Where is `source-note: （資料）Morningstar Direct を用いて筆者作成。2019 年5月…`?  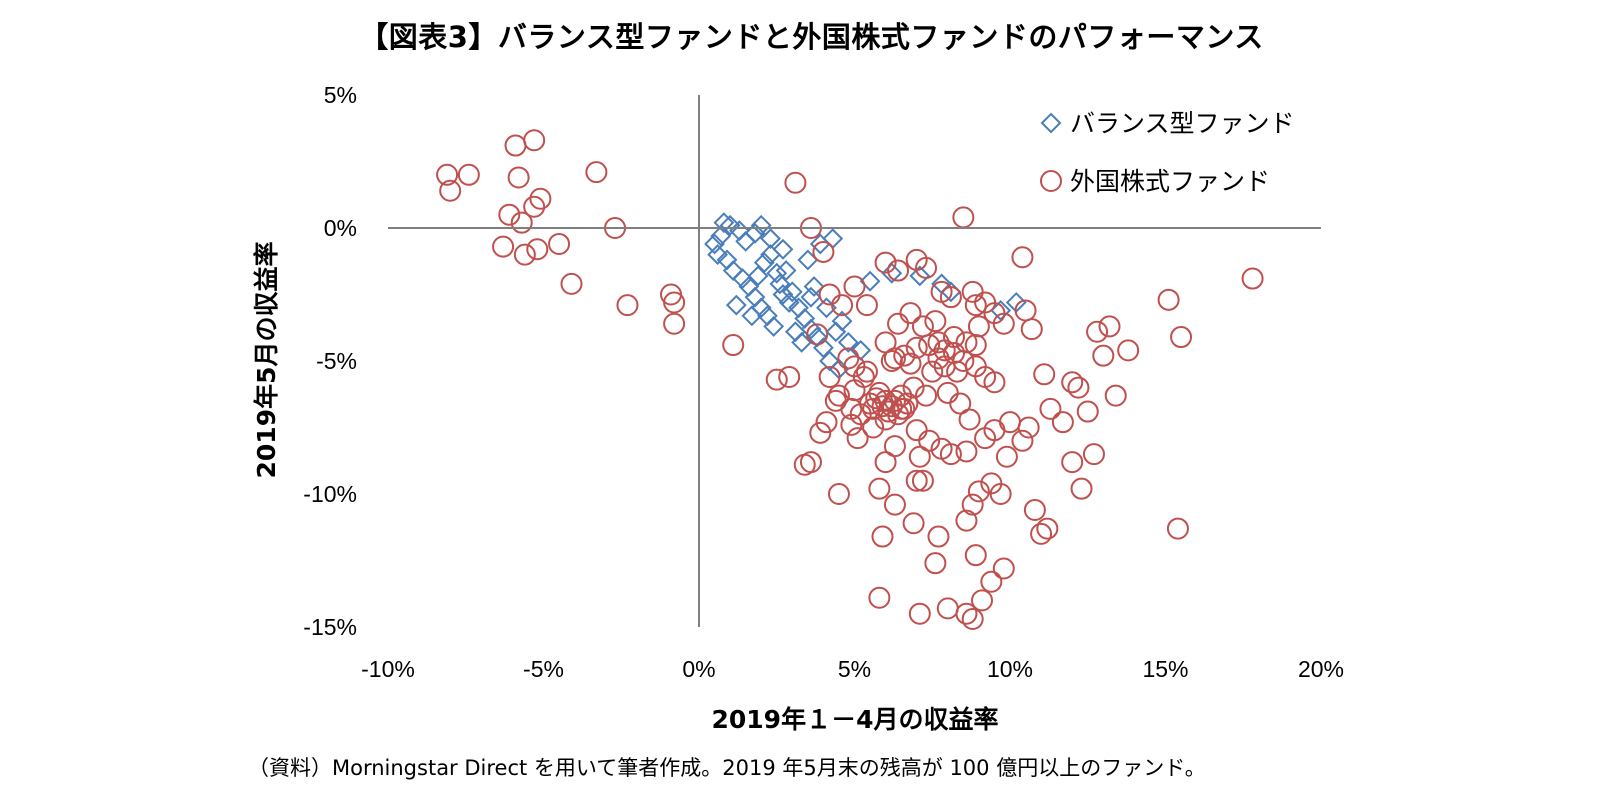
source-note: （資料）Morningstar Direct を用いて筆者作成。2019 年5月… is located at coordinates (727, 768).